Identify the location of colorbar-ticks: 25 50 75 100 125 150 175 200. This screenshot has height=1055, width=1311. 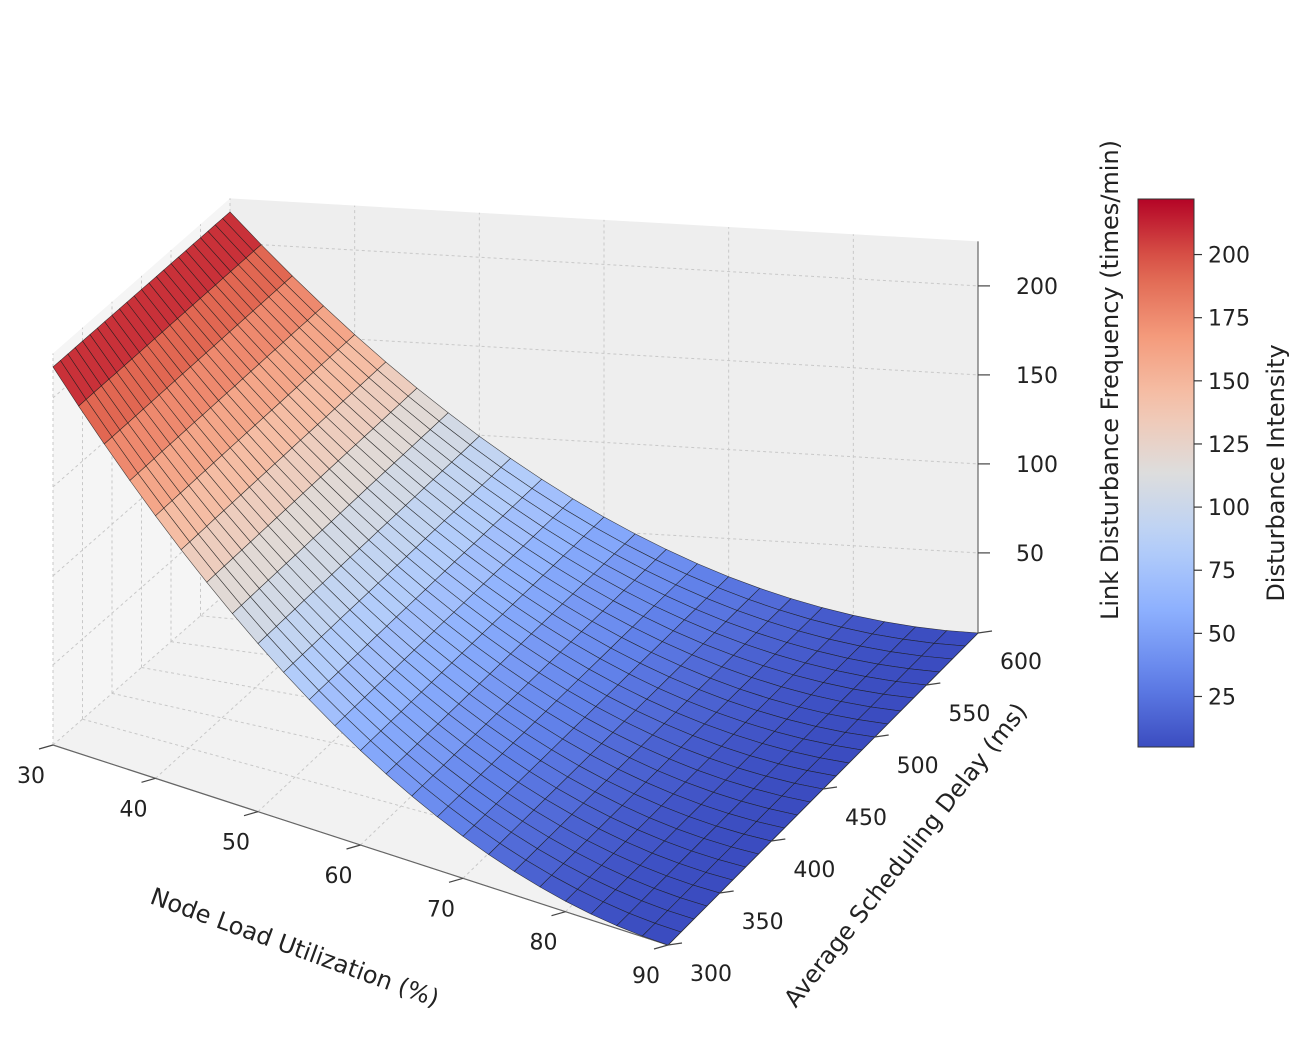
(1222, 477).